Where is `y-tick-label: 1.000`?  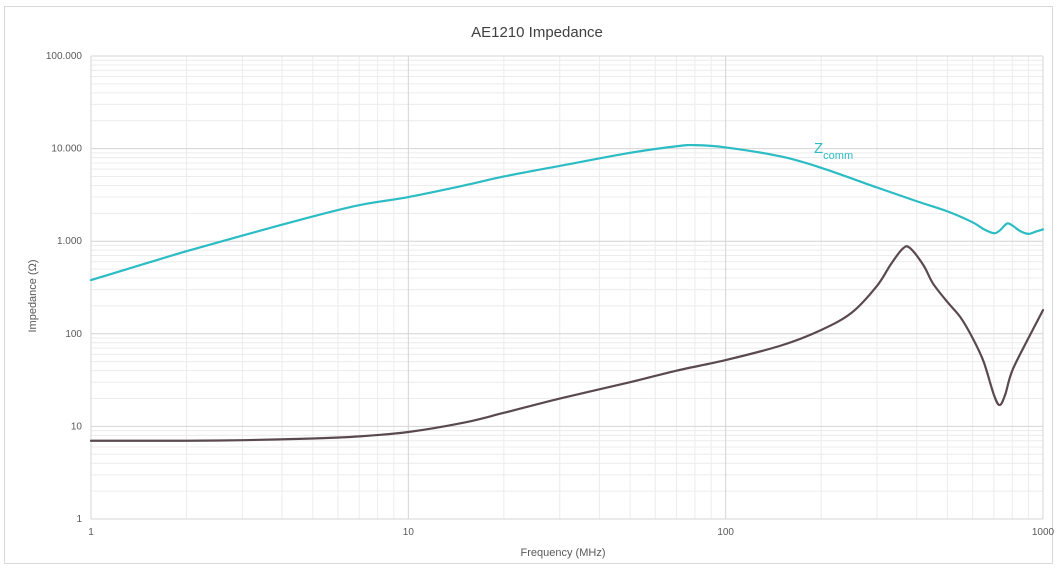
y-tick-label: 1.000 is located at coordinates (69, 241).